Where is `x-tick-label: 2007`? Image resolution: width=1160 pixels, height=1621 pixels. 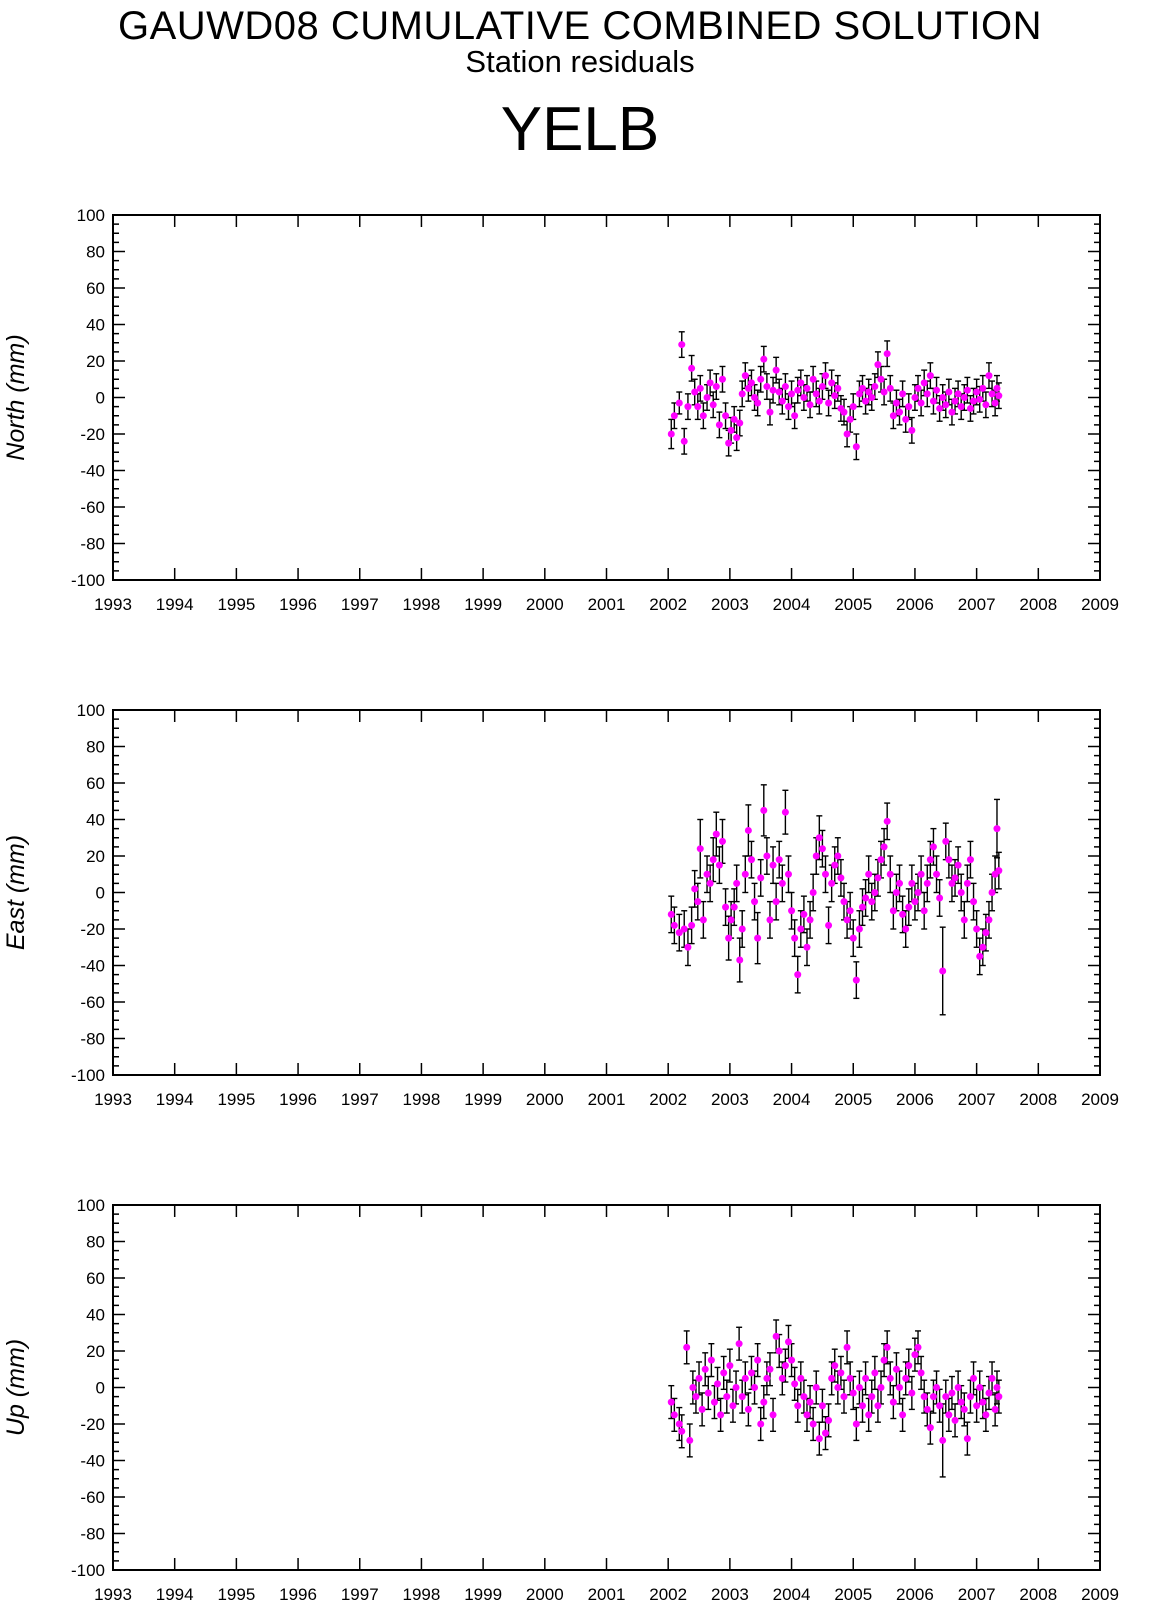 x-tick-label: 2007 is located at coordinates (977, 1099).